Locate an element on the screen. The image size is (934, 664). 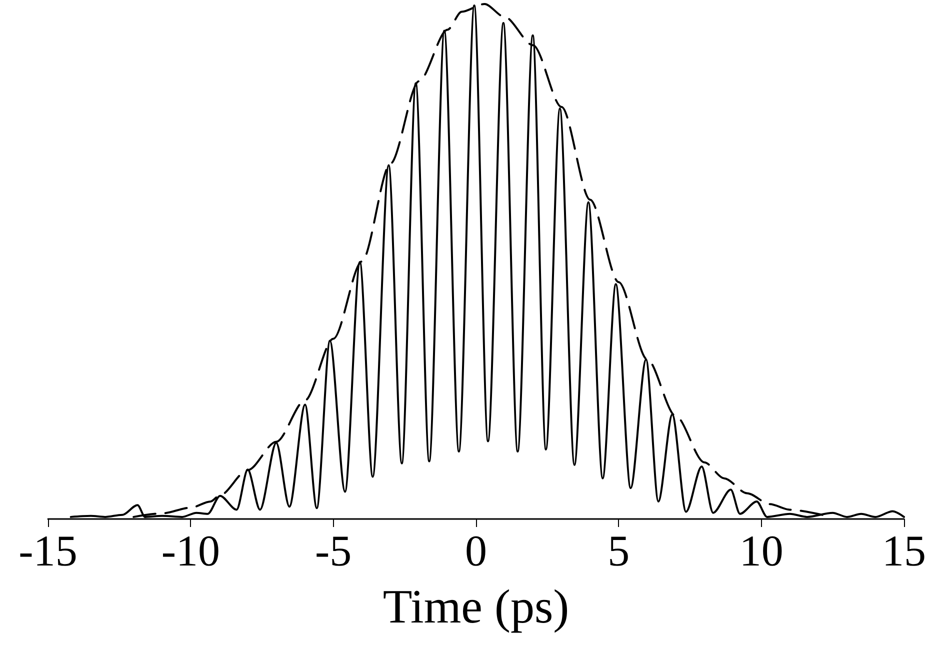
x-tick-label: -10 is located at coordinates (190, 551).